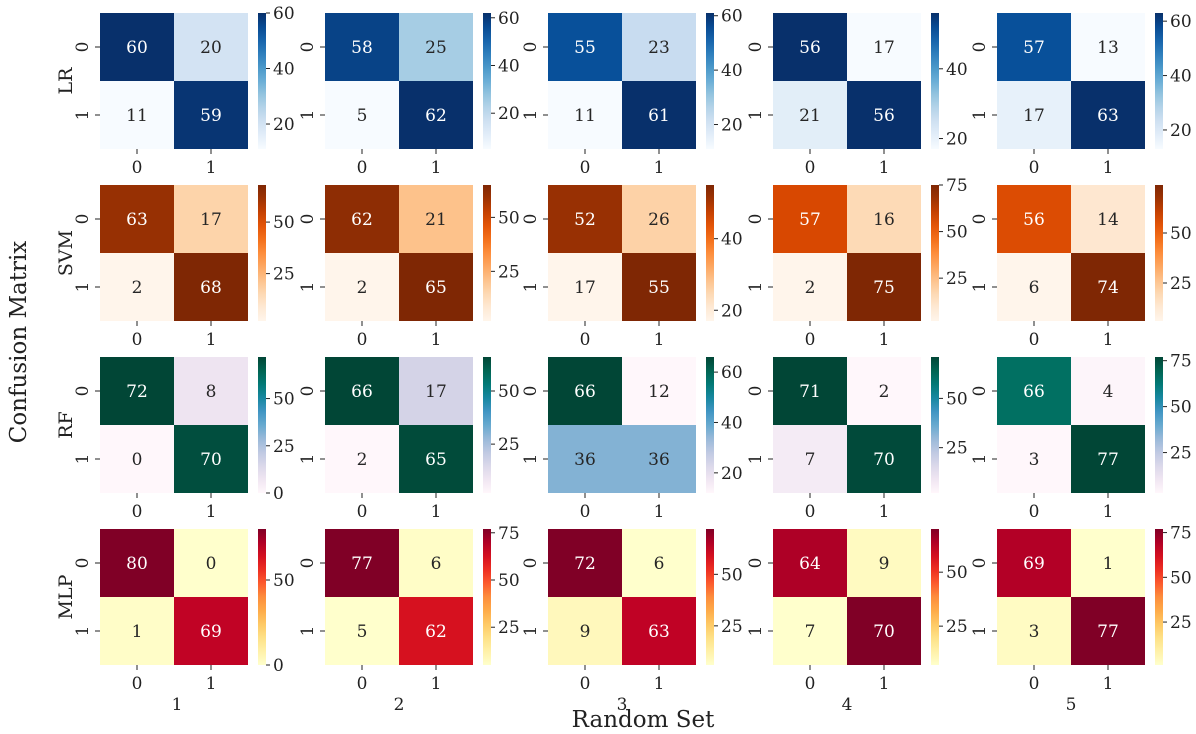  Describe the element at coordinates (632, 439) in the screenshot. I see `heatmap-rf-set-3: 66 12 36 36 0 1 0 1 20 40 60` at that location.